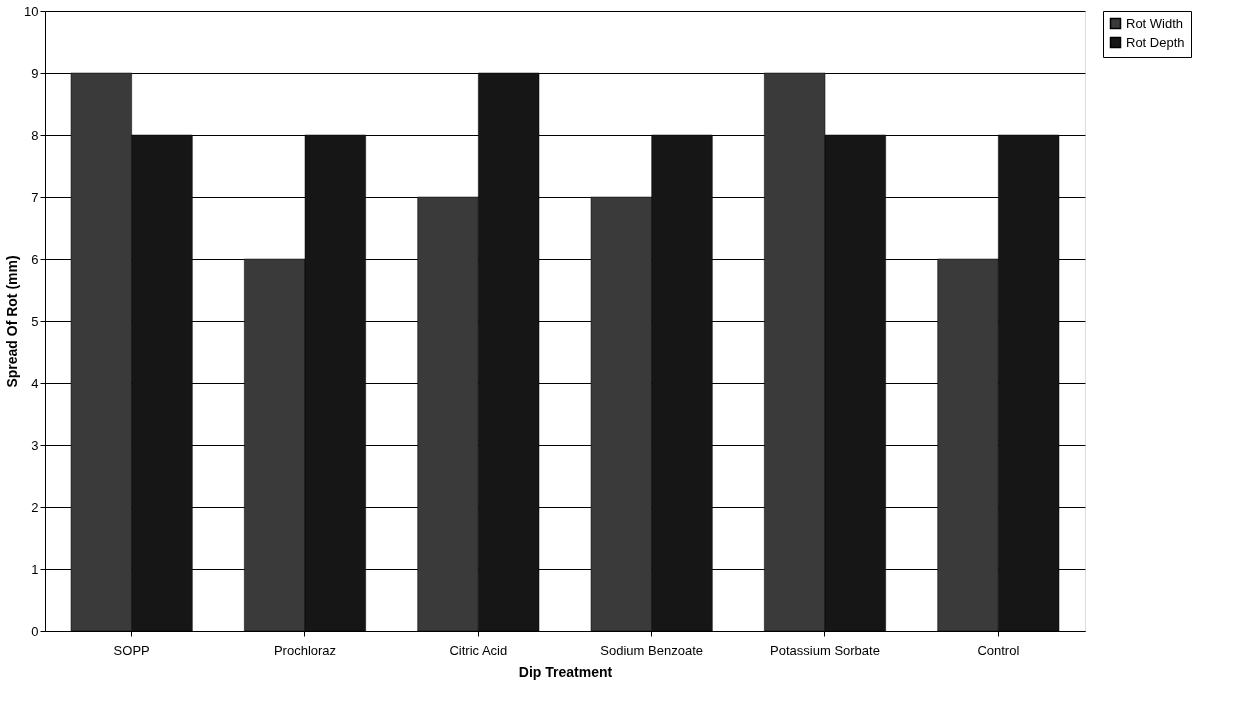 Image resolution: width=1255 pixels, height=717 pixels. What do you see at coordinates (12, 321) in the screenshot?
I see `y-axis-title: Spread Of Rot (mm)` at bounding box center [12, 321].